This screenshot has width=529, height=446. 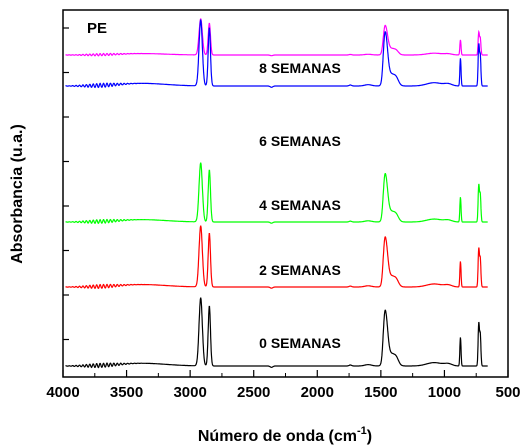 I want to click on x-axis-title: Número de onda (cm-1), so click(x=285, y=435).